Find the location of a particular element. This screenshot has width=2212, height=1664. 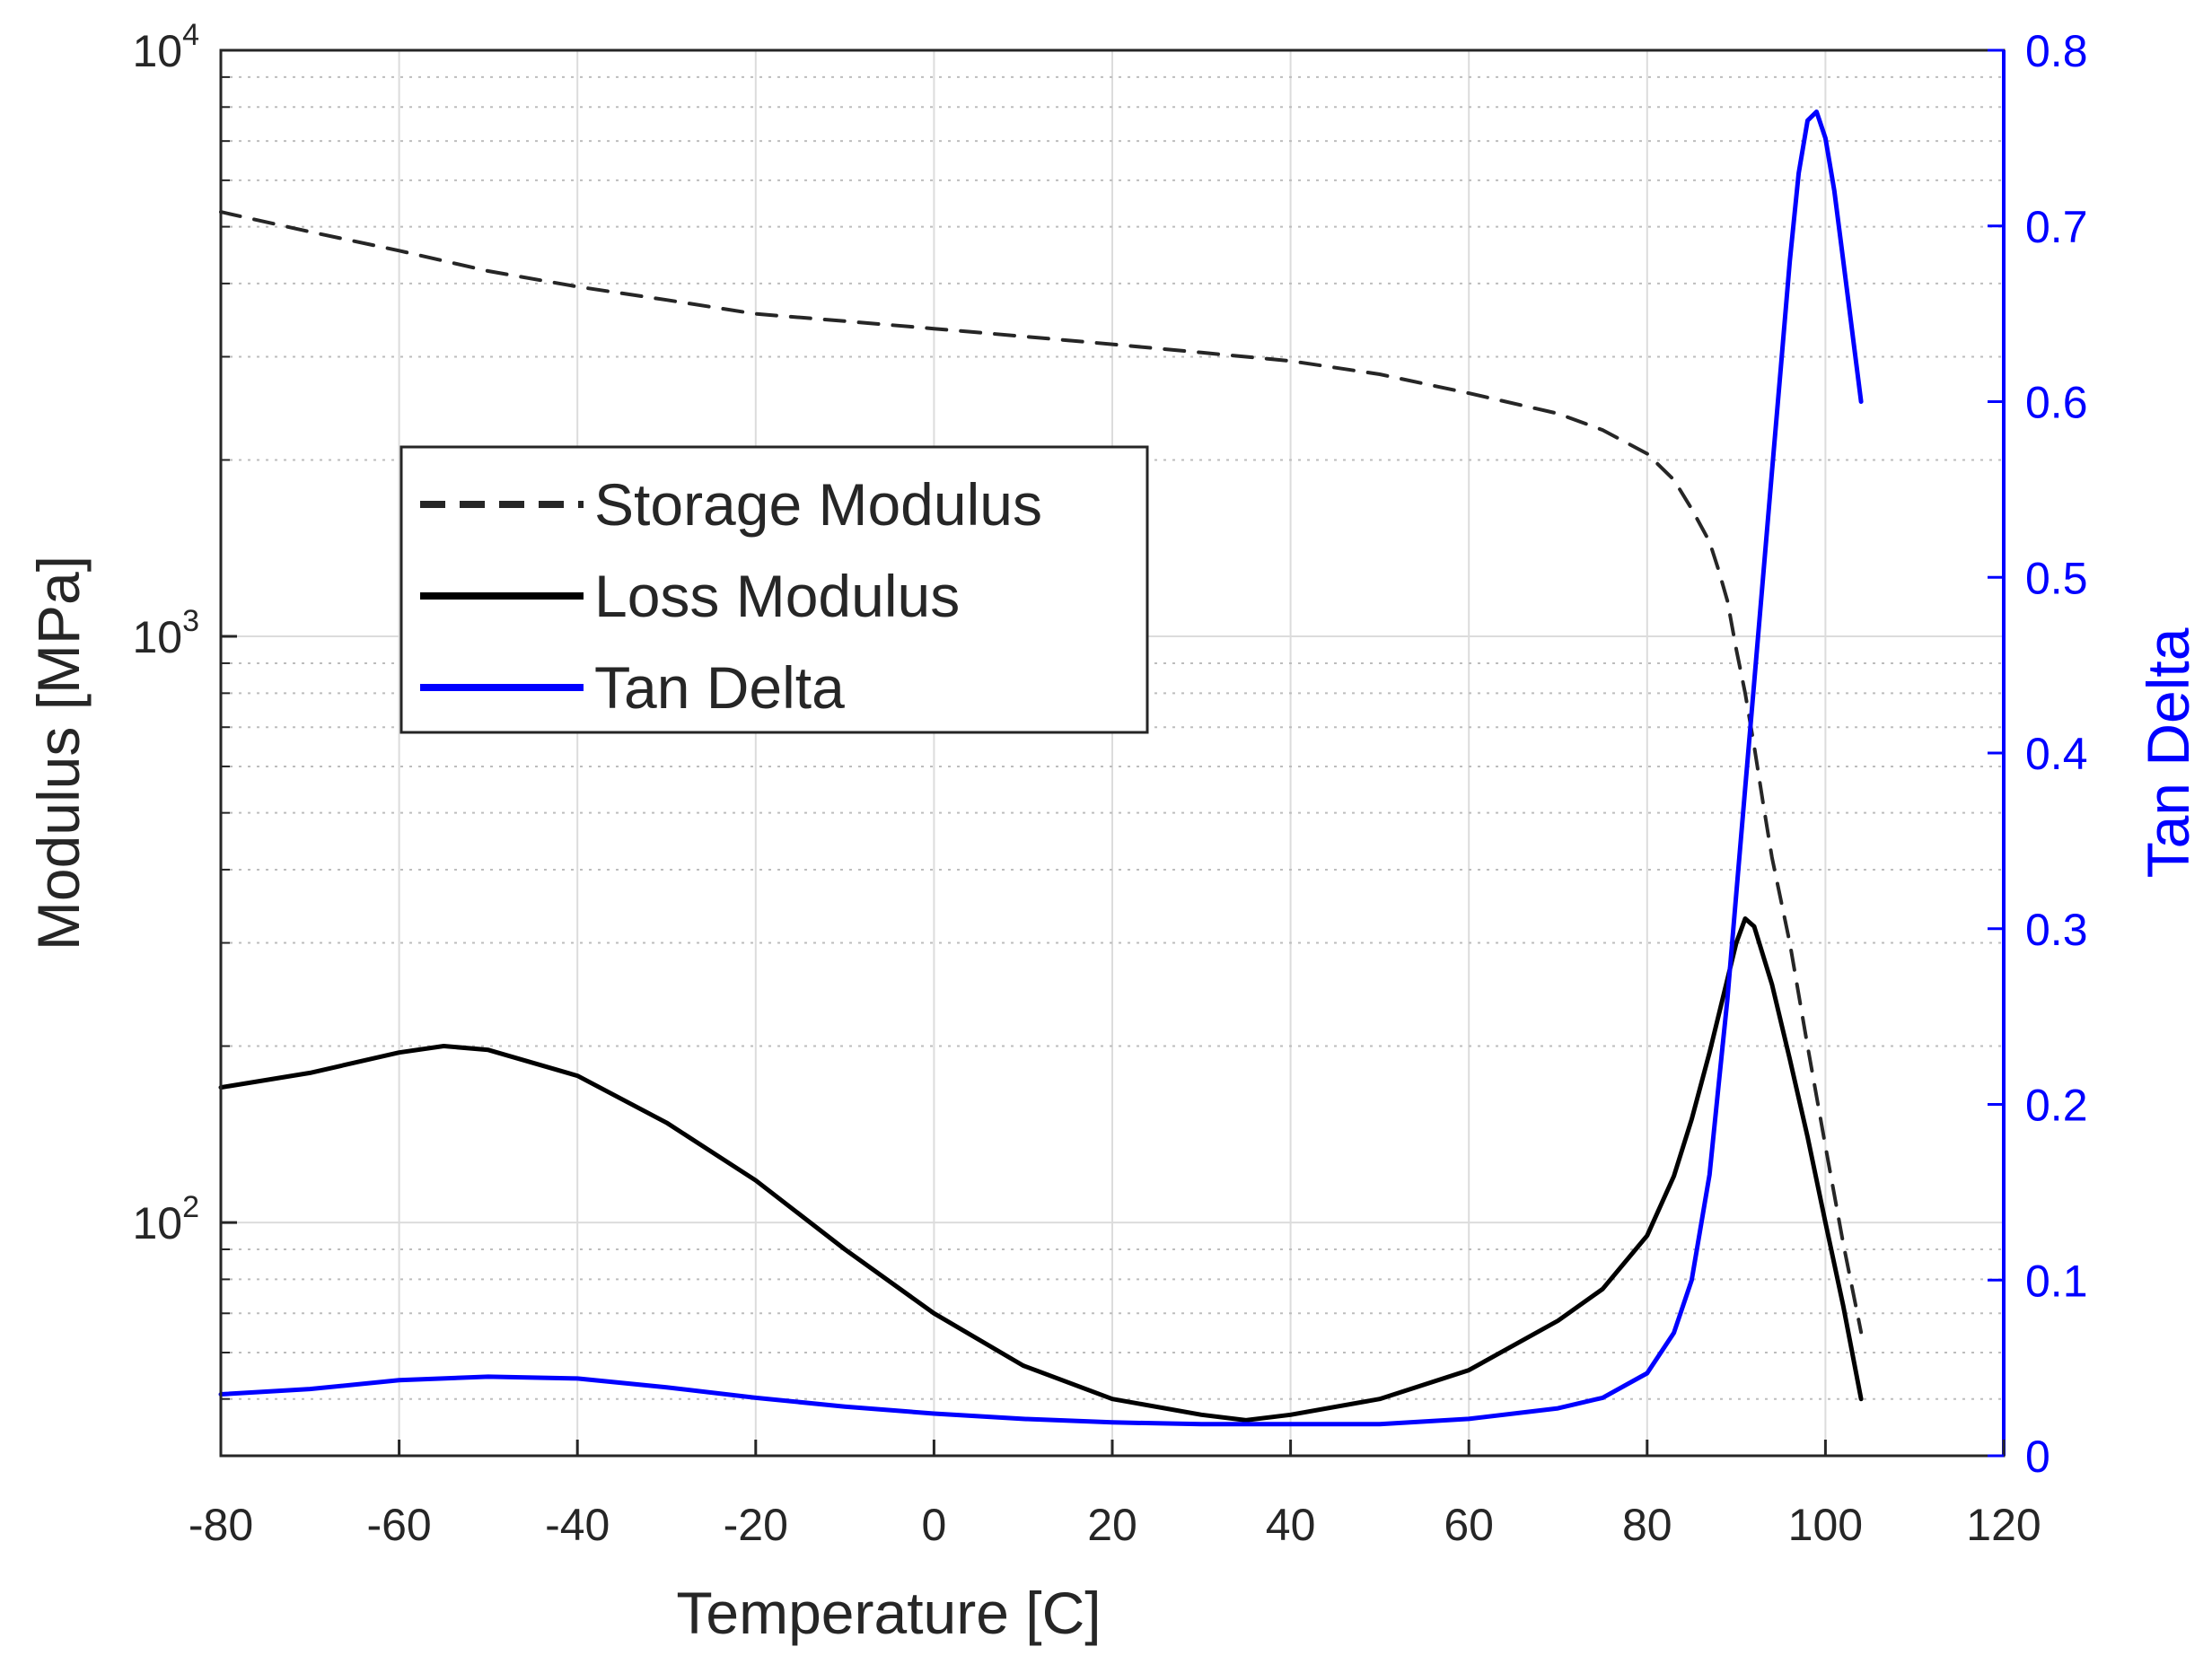

legend: Storage Modulus Loss Modulus Tan Delta is located at coordinates (774, 589).